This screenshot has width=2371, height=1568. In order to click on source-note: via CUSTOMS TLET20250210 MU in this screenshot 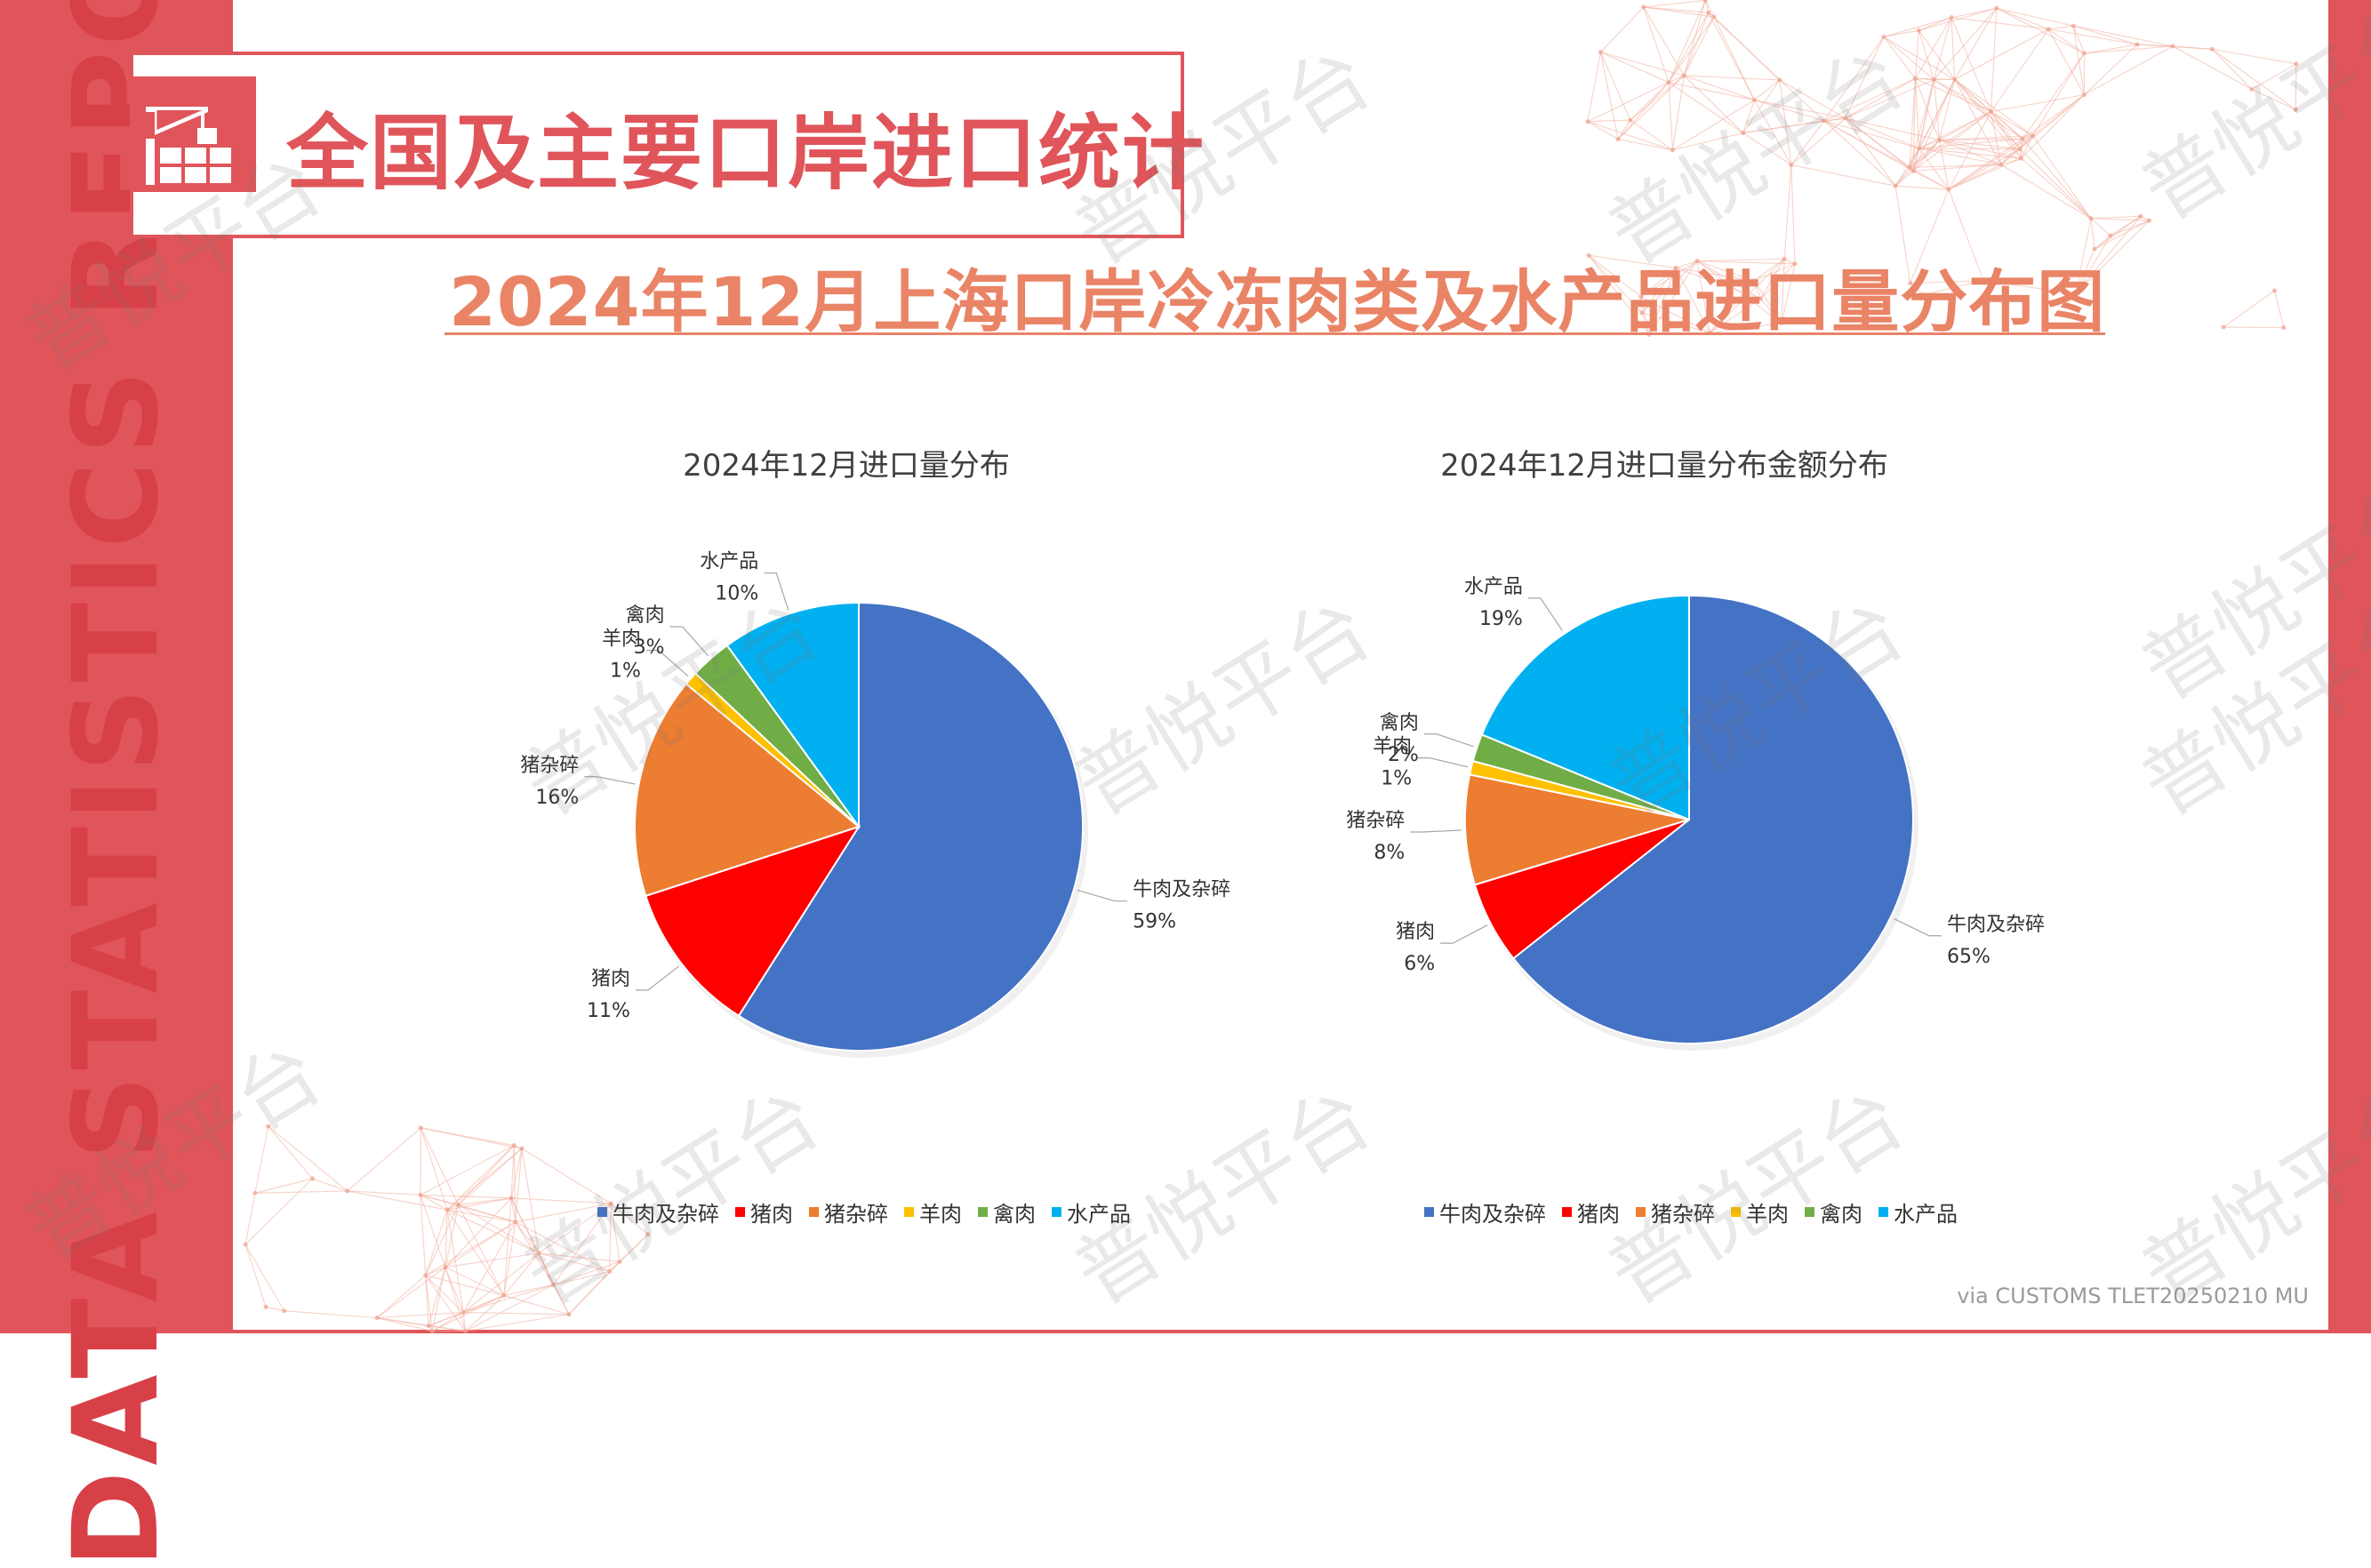, I will do `click(2133, 1296)`.